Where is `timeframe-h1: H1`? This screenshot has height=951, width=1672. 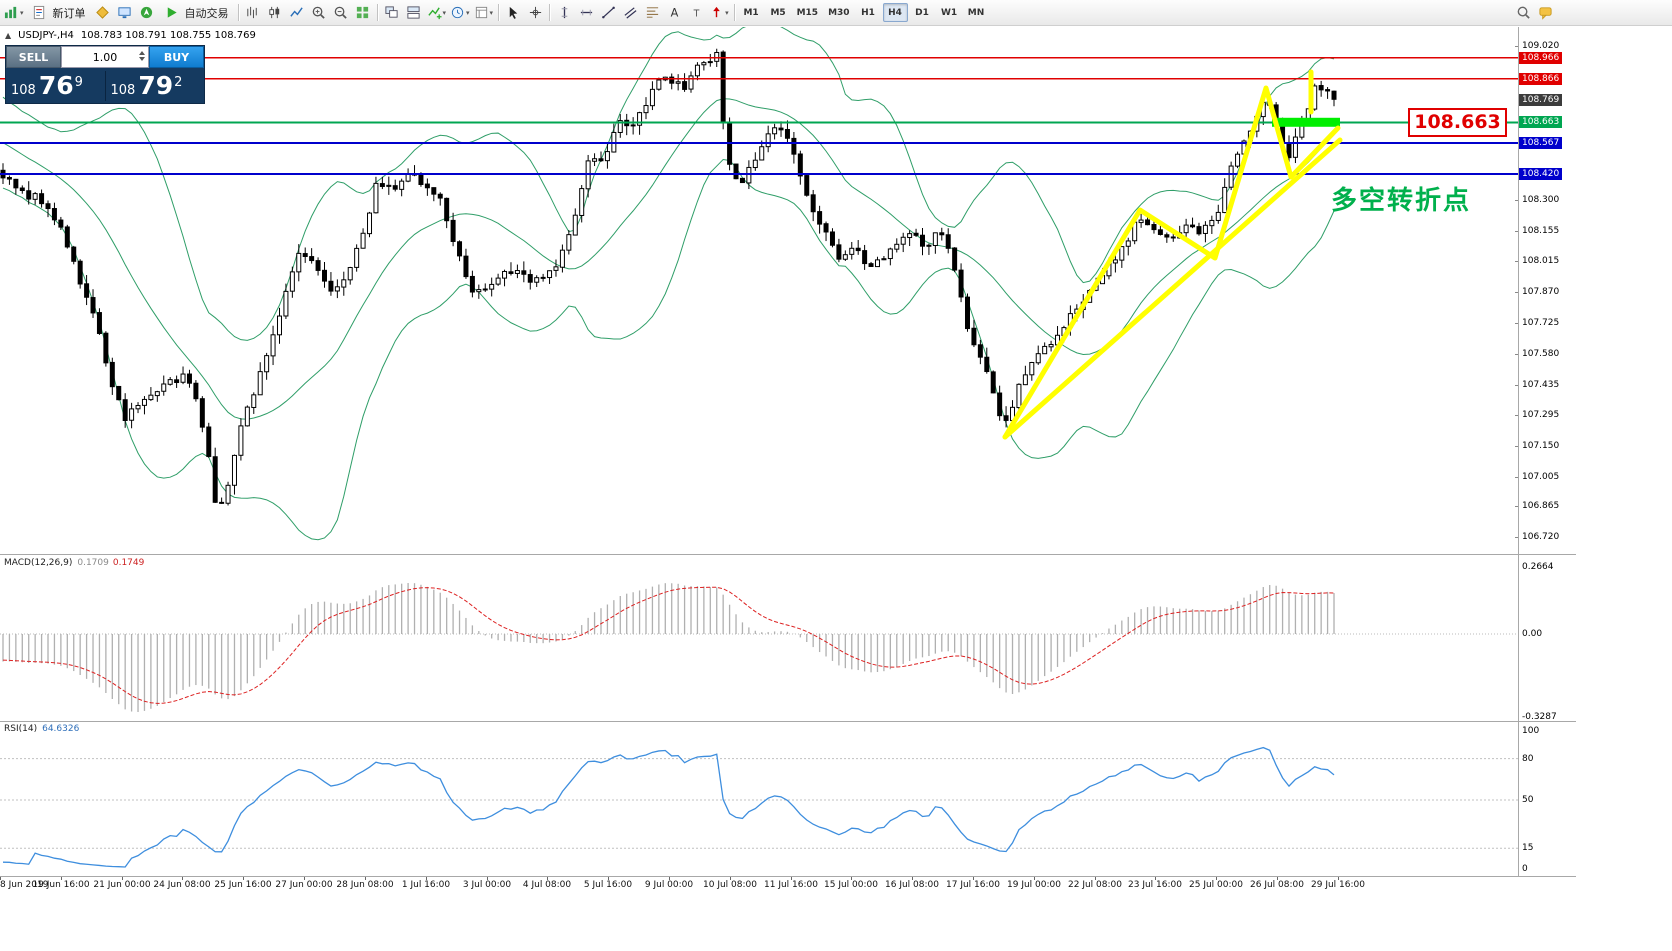
timeframe-h1: H1 is located at coordinates (868, 12).